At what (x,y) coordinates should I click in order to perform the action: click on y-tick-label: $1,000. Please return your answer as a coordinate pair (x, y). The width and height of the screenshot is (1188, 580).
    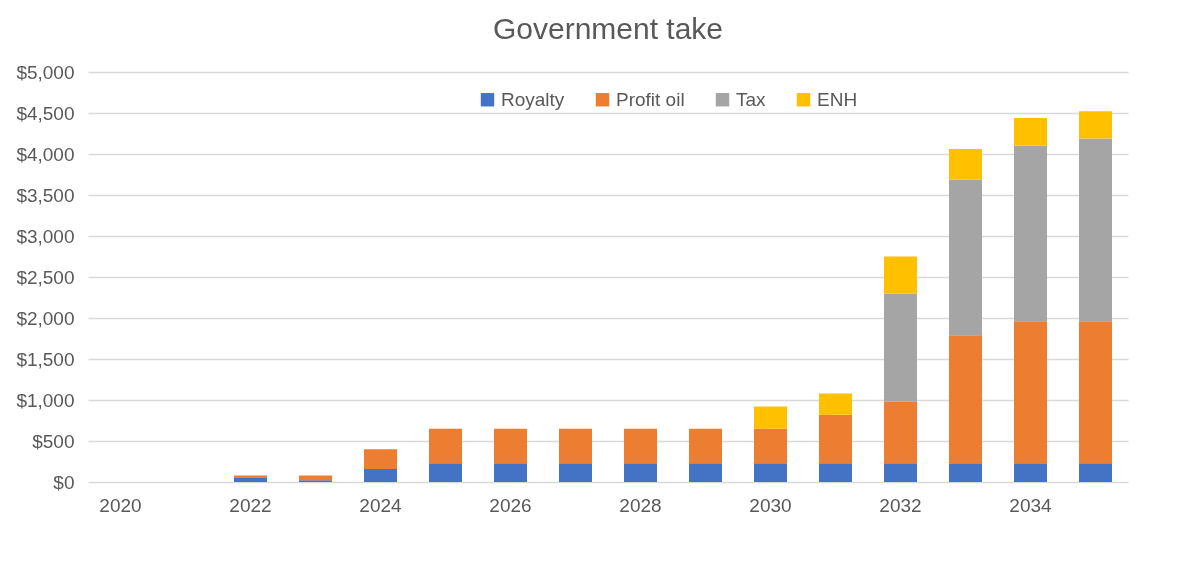
    Looking at the image, I should click on (45, 400).